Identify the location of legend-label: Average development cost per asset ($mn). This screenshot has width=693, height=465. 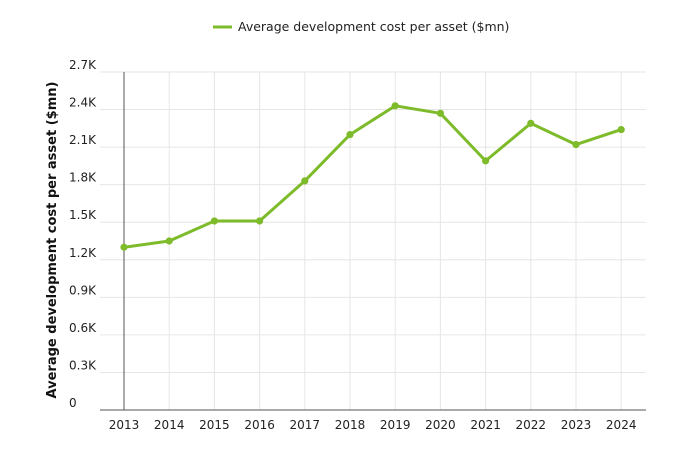
(373, 26).